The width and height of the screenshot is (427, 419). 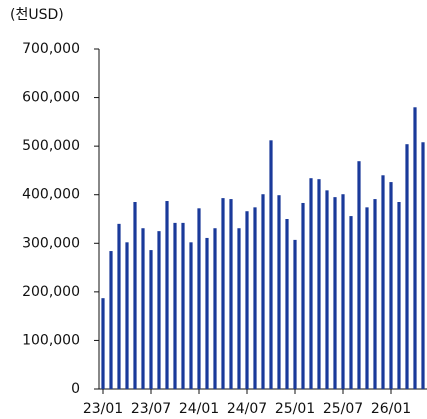 What do you see at coordinates (37, 15) in the screenshot?
I see `y-axis-unit: (천USD)` at bounding box center [37, 15].